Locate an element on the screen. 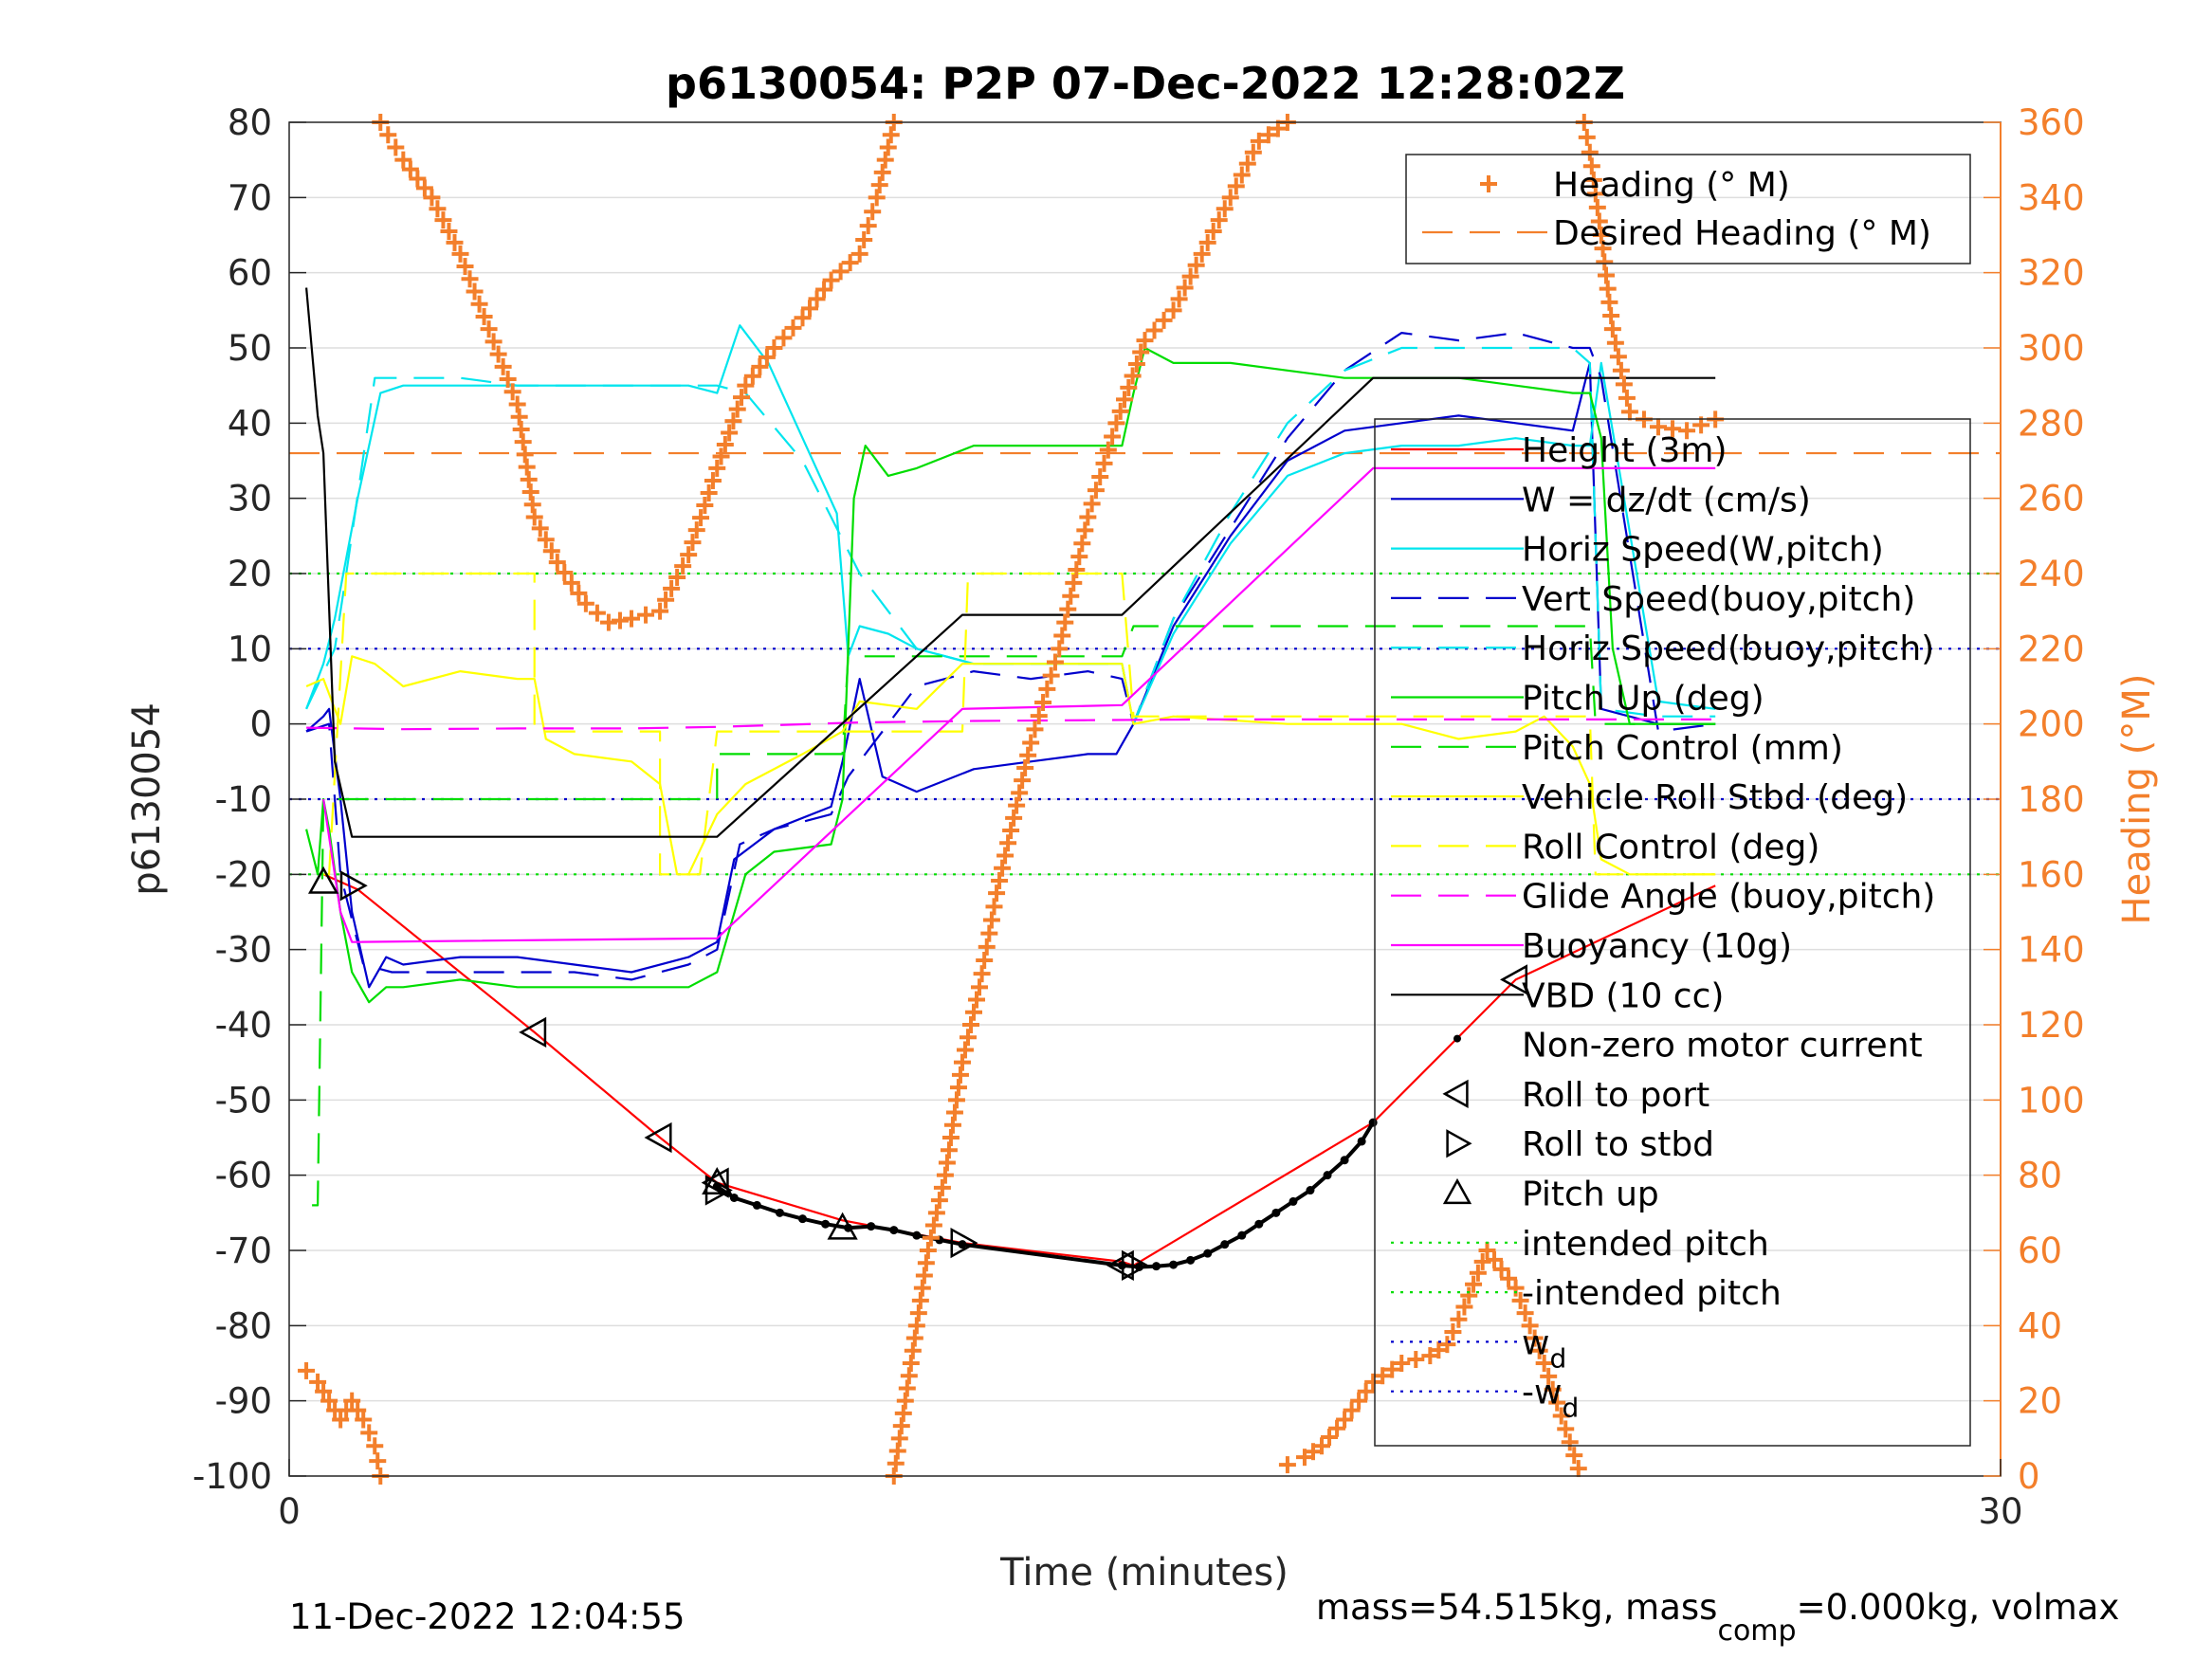 The height and width of the screenshot is (1659, 2212). x-tick: 30 is located at coordinates (2000, 1511).